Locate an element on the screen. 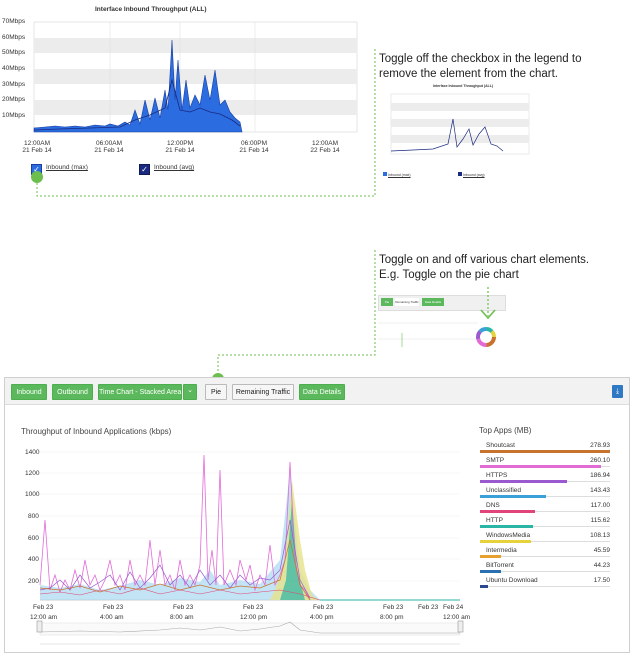 This screenshot has width=634, height=656. y-tick: 600 is located at coordinates (33, 538).